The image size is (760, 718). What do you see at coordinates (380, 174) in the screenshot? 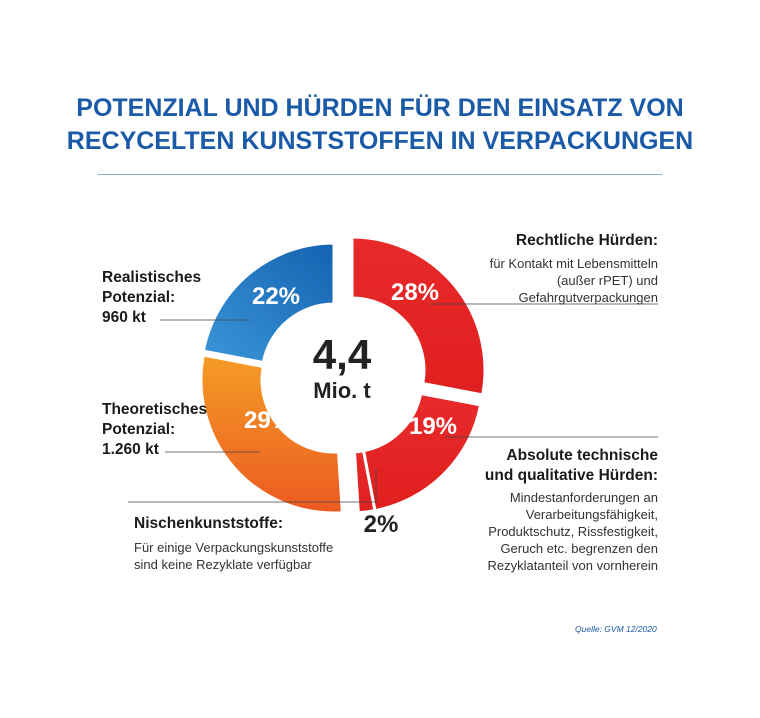
I see `title-divider` at bounding box center [380, 174].